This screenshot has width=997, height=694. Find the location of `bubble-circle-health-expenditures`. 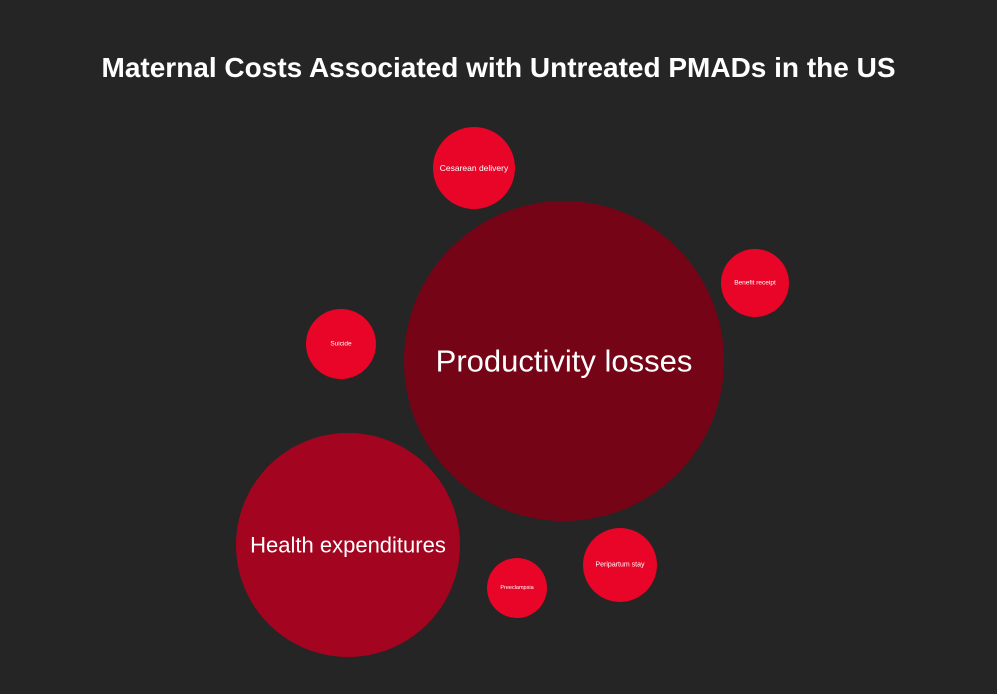

bubble-circle-health-expenditures is located at coordinates (348, 545).